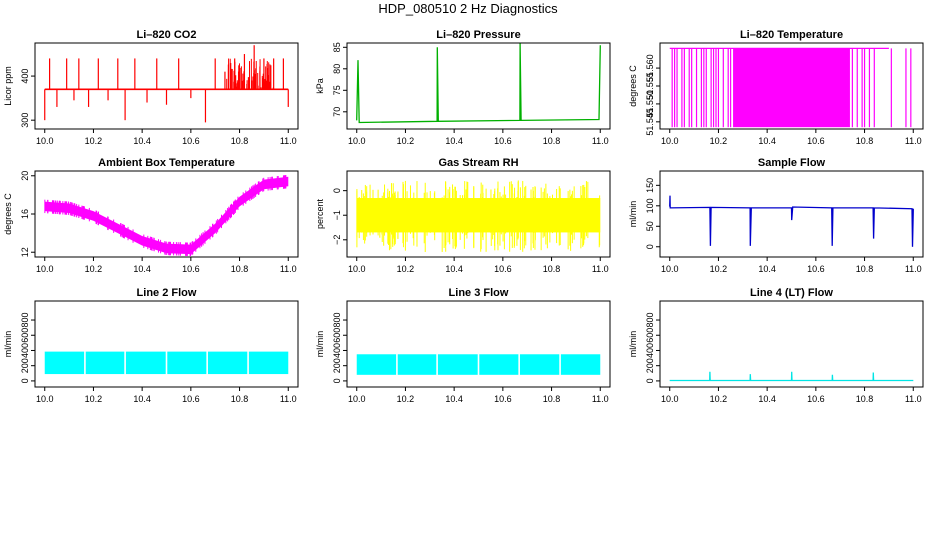 This screenshot has width=936, height=540. Describe the element at coordinates (25, 320) in the screenshot. I see `line2-ytick-label: 800` at that location.